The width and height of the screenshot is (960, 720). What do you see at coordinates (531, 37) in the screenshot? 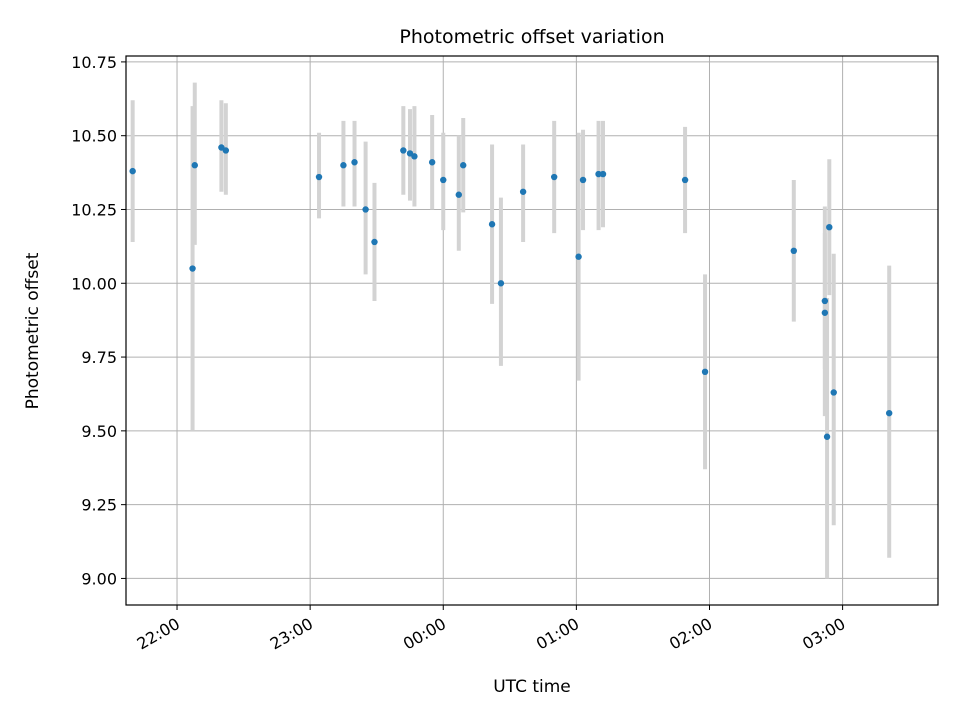
I see `chart-title: Photometric offset variation` at bounding box center [531, 37].